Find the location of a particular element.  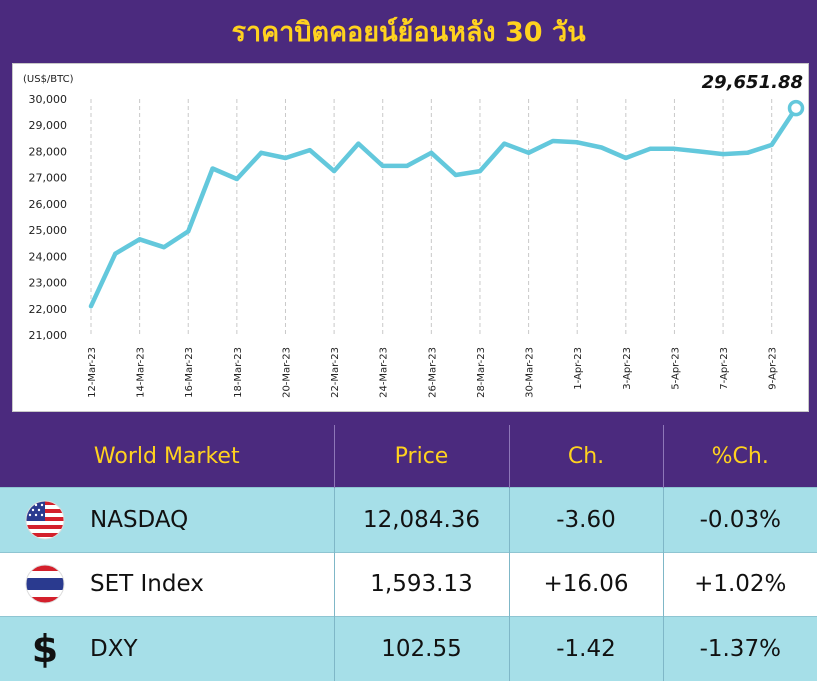

market-name-cell: NASDAQ is located at coordinates (167, 520).